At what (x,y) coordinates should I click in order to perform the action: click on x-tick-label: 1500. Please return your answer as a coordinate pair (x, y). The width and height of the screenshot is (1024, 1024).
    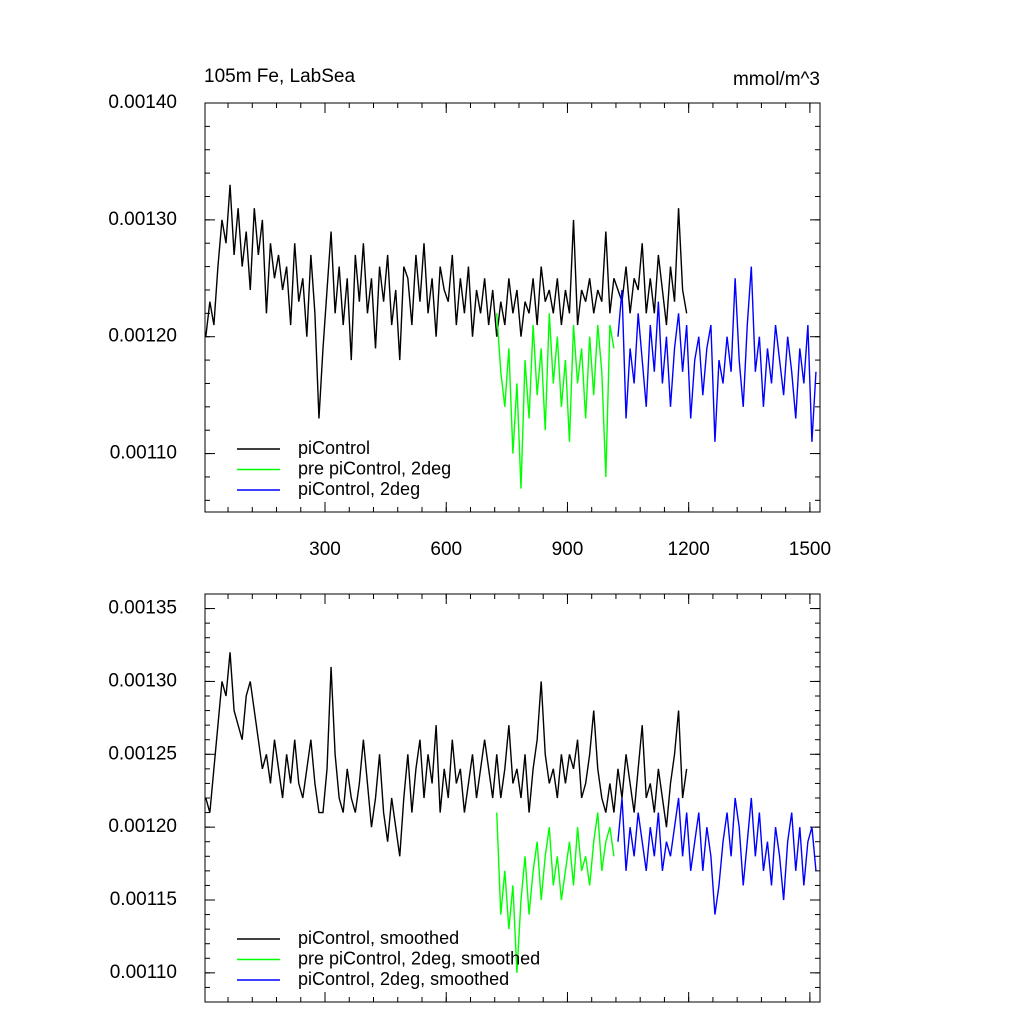
    Looking at the image, I should click on (810, 549).